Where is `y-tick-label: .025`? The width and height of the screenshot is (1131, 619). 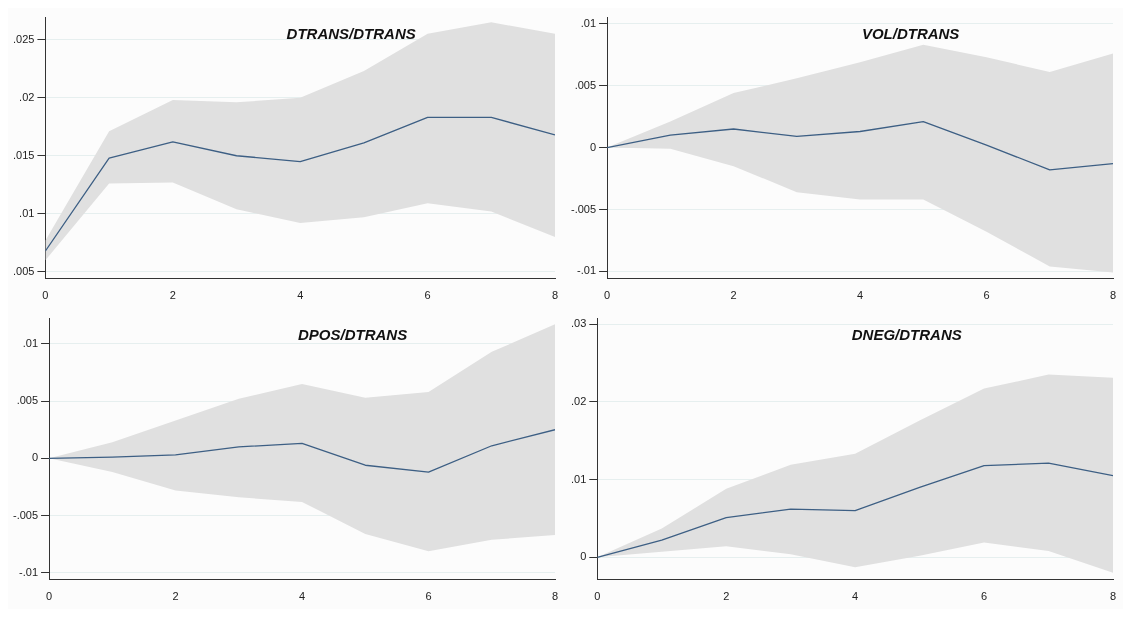 y-tick-label: .025 is located at coordinates (23, 38).